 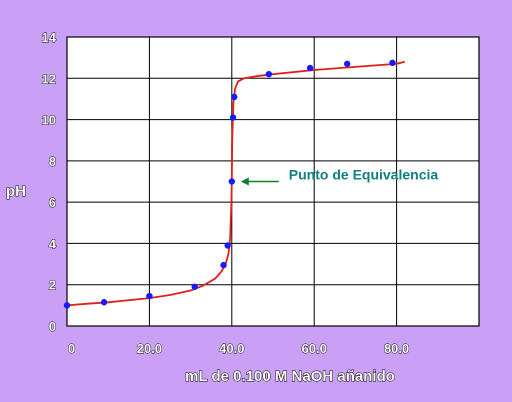 I want to click on x-tick-label: 20.0, so click(x=149, y=348).